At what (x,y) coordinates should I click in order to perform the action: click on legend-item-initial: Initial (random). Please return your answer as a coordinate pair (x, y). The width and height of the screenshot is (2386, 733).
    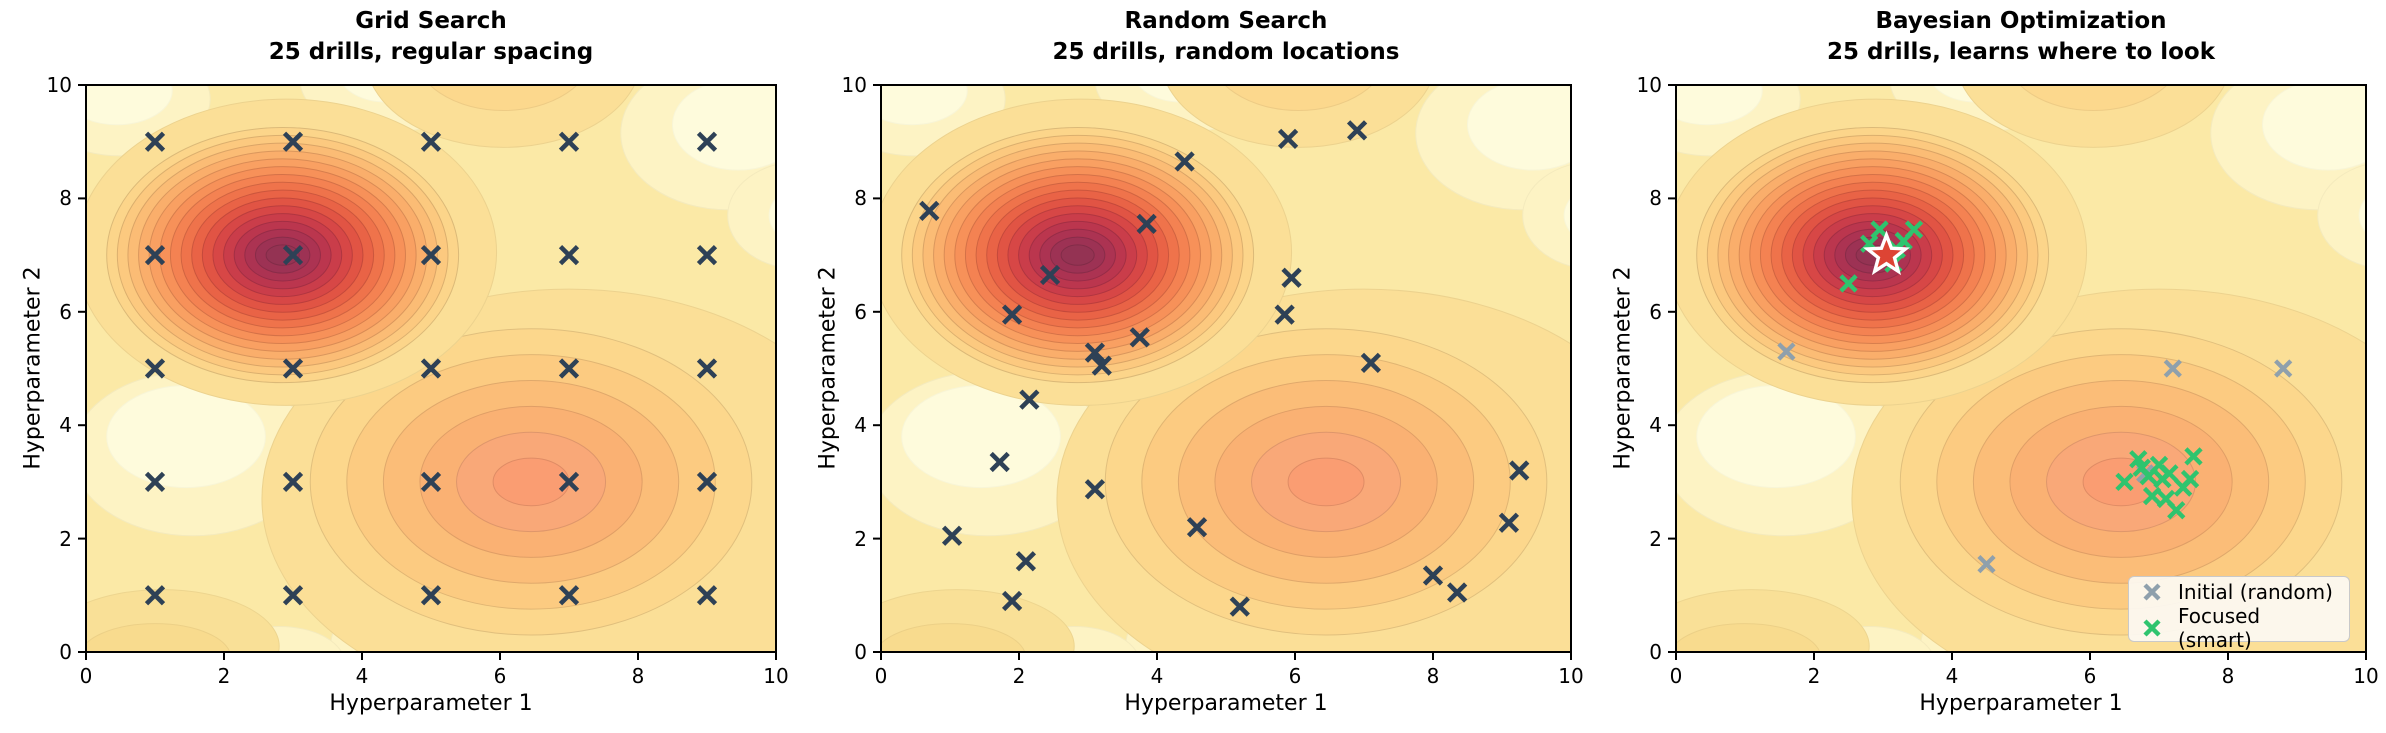
    Looking at the image, I should click on (2239, 592).